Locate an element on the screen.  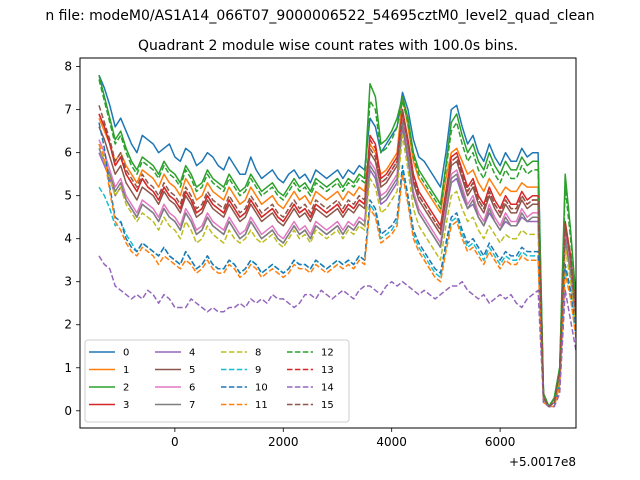
y-tick-label: 7 is located at coordinates (68, 110).